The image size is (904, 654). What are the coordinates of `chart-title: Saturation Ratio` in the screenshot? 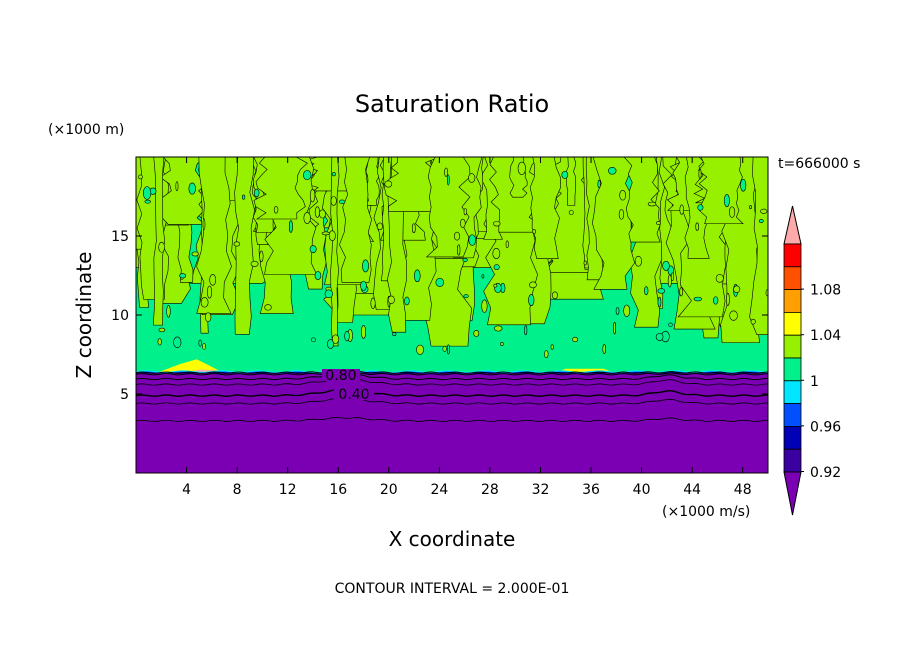 It's located at (452, 104).